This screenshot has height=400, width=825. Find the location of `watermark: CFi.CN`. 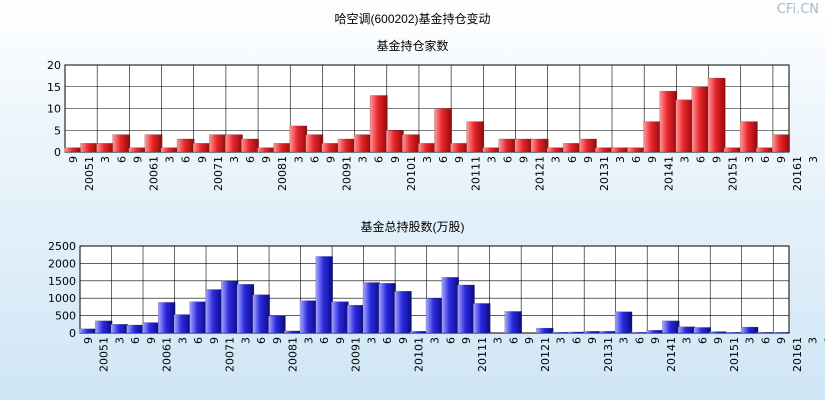

watermark: CFi.CN is located at coordinates (797, 9).